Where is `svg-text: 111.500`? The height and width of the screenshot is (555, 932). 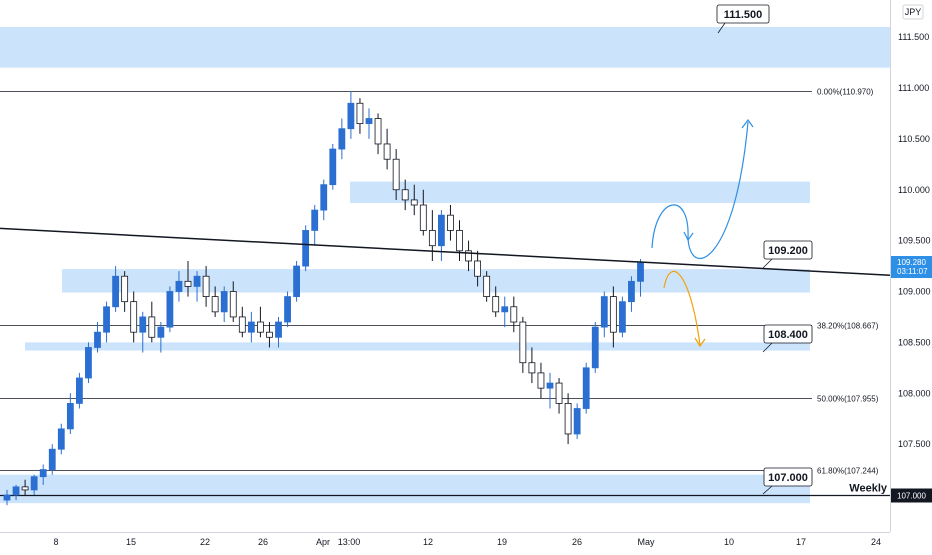
svg-text: 111.500 is located at coordinates (743, 15).